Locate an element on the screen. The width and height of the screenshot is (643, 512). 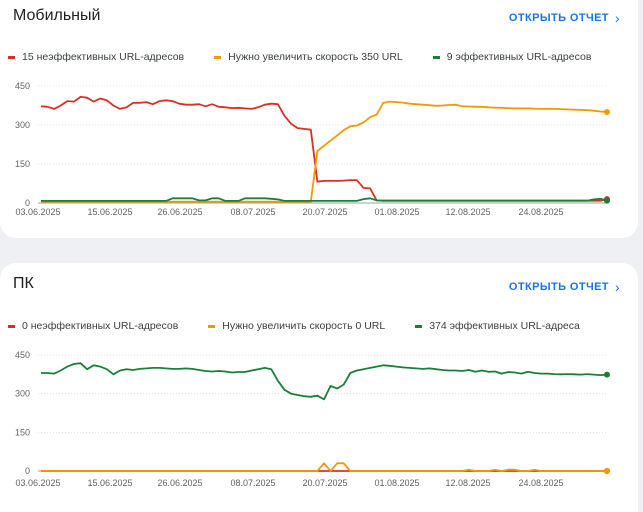
legend-item-efficient: 9 эффективных URL-адресов is located at coordinates (512, 57).